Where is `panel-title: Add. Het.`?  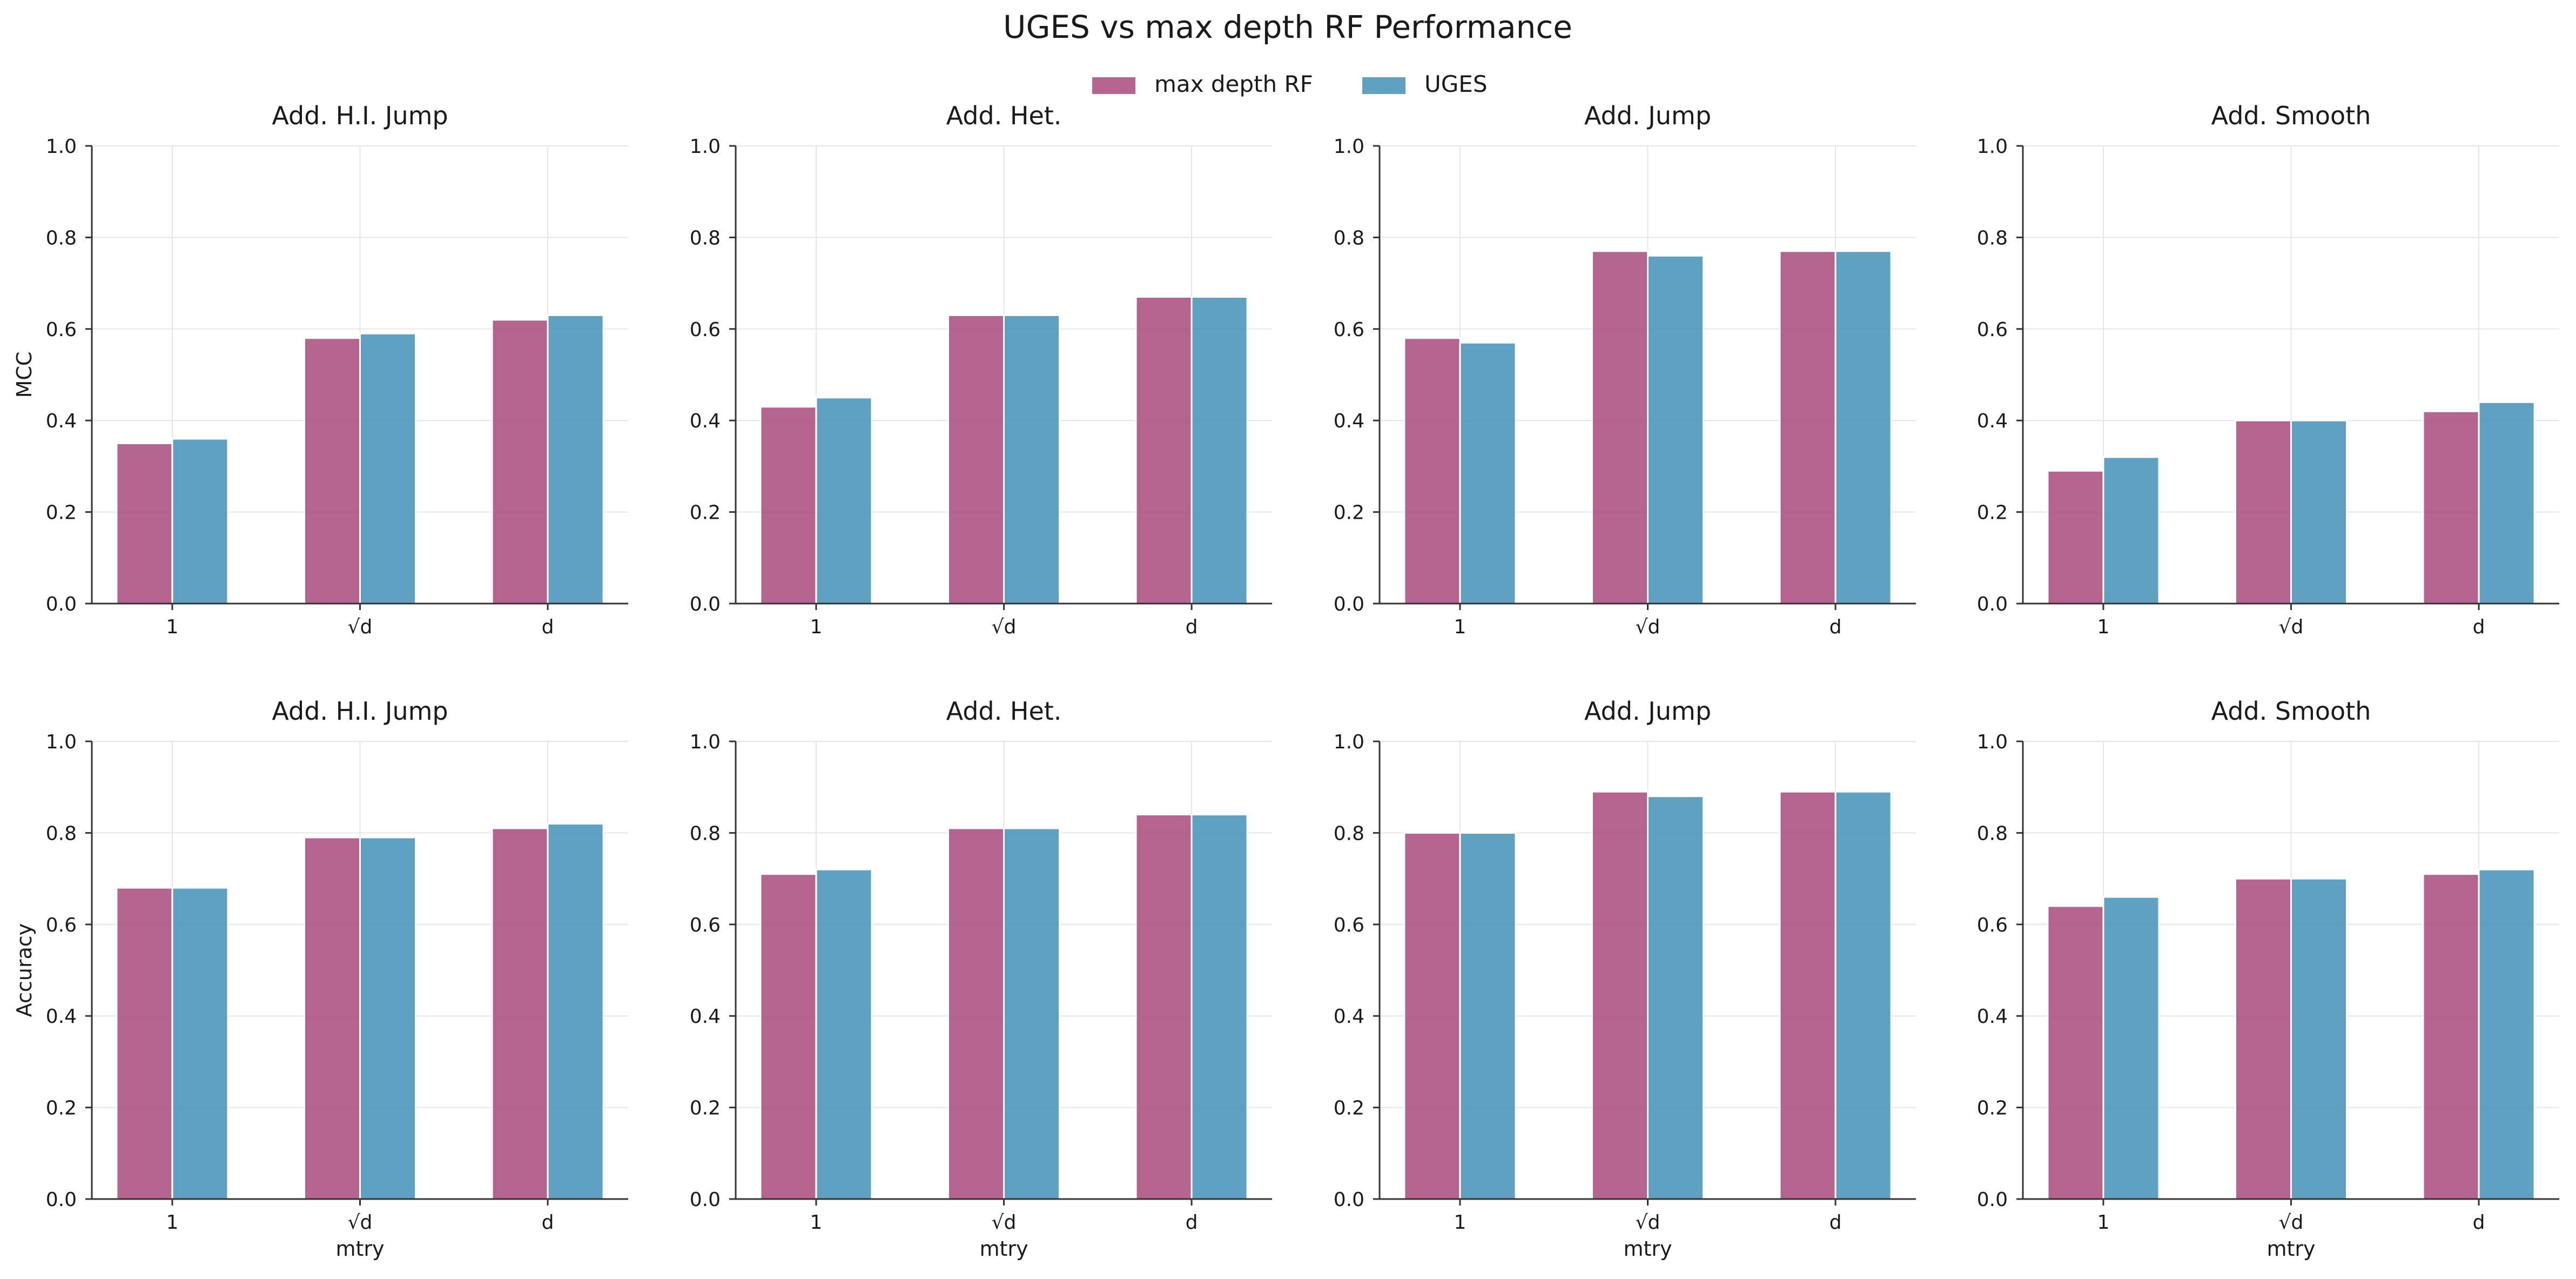 panel-title: Add. Het. is located at coordinates (1004, 711).